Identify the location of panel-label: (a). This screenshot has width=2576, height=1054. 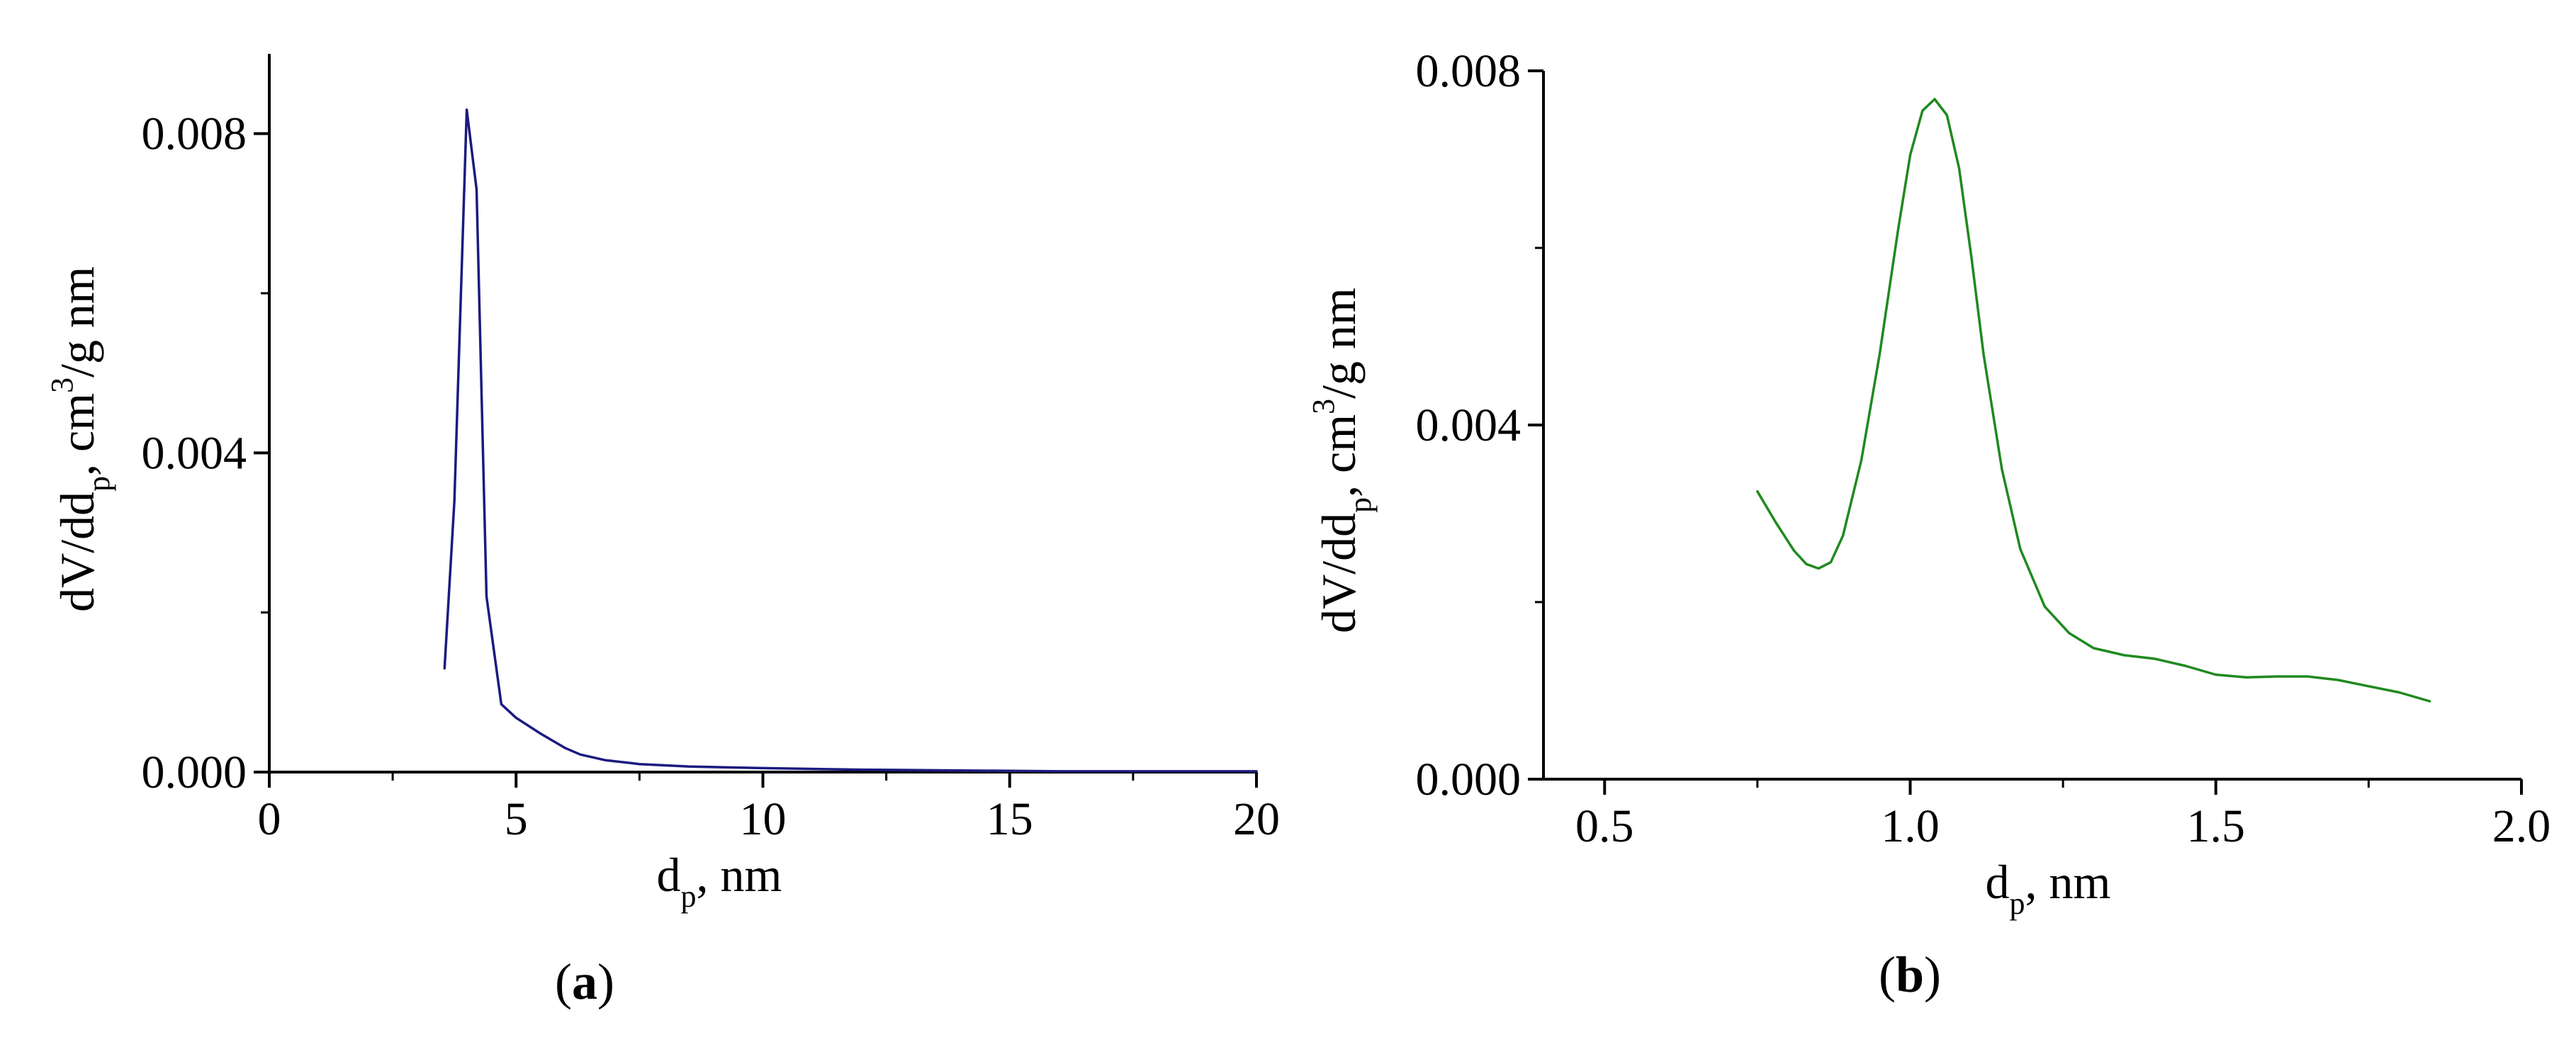
(584, 982).